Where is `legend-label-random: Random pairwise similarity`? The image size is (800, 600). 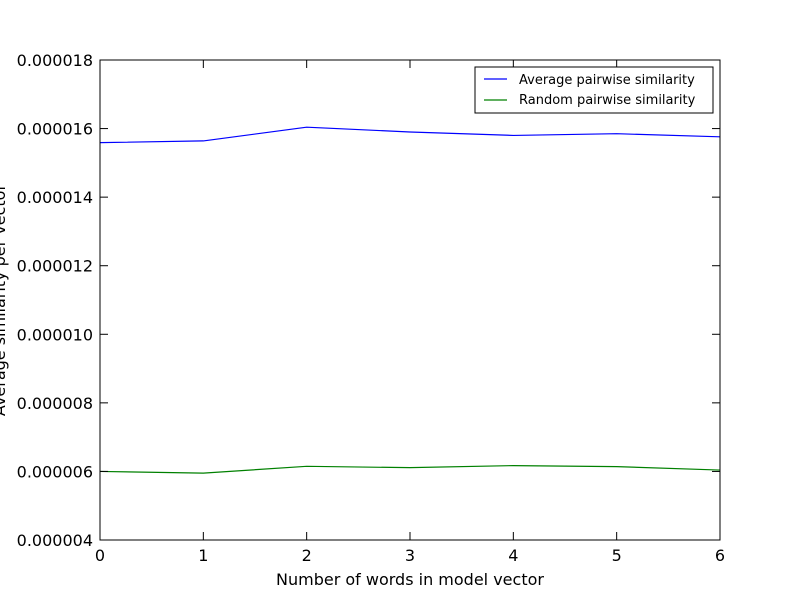
legend-label-random: Random pairwise similarity is located at coordinates (607, 100).